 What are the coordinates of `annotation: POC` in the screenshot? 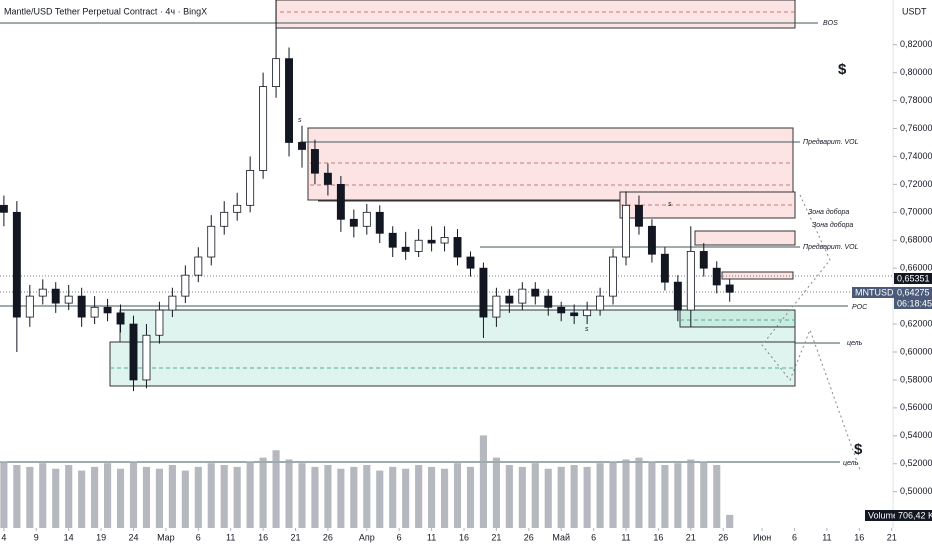 It's located at (860, 307).